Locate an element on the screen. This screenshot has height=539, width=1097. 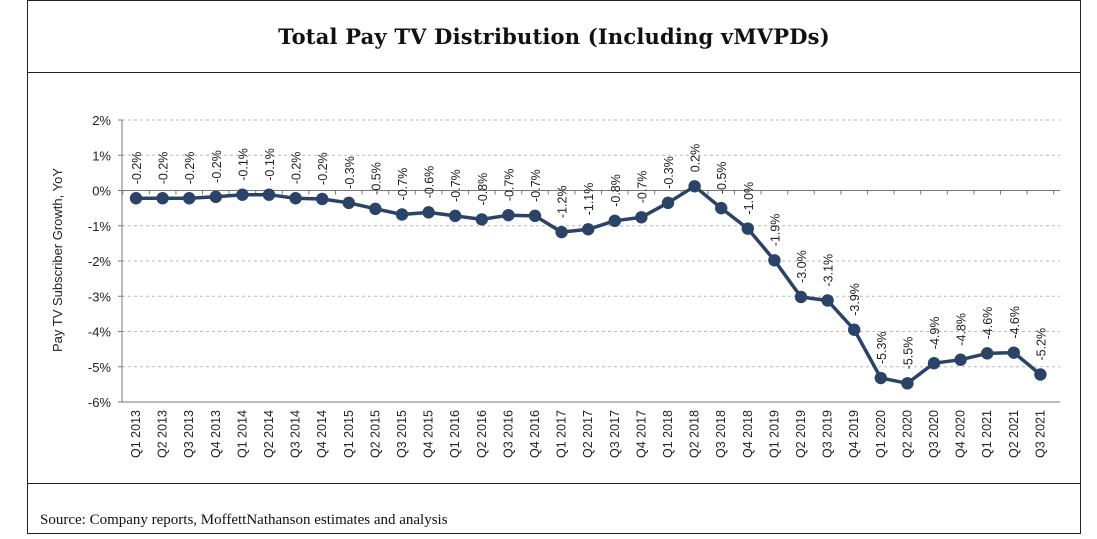
y-tick-label: -2% is located at coordinates (100, 261).